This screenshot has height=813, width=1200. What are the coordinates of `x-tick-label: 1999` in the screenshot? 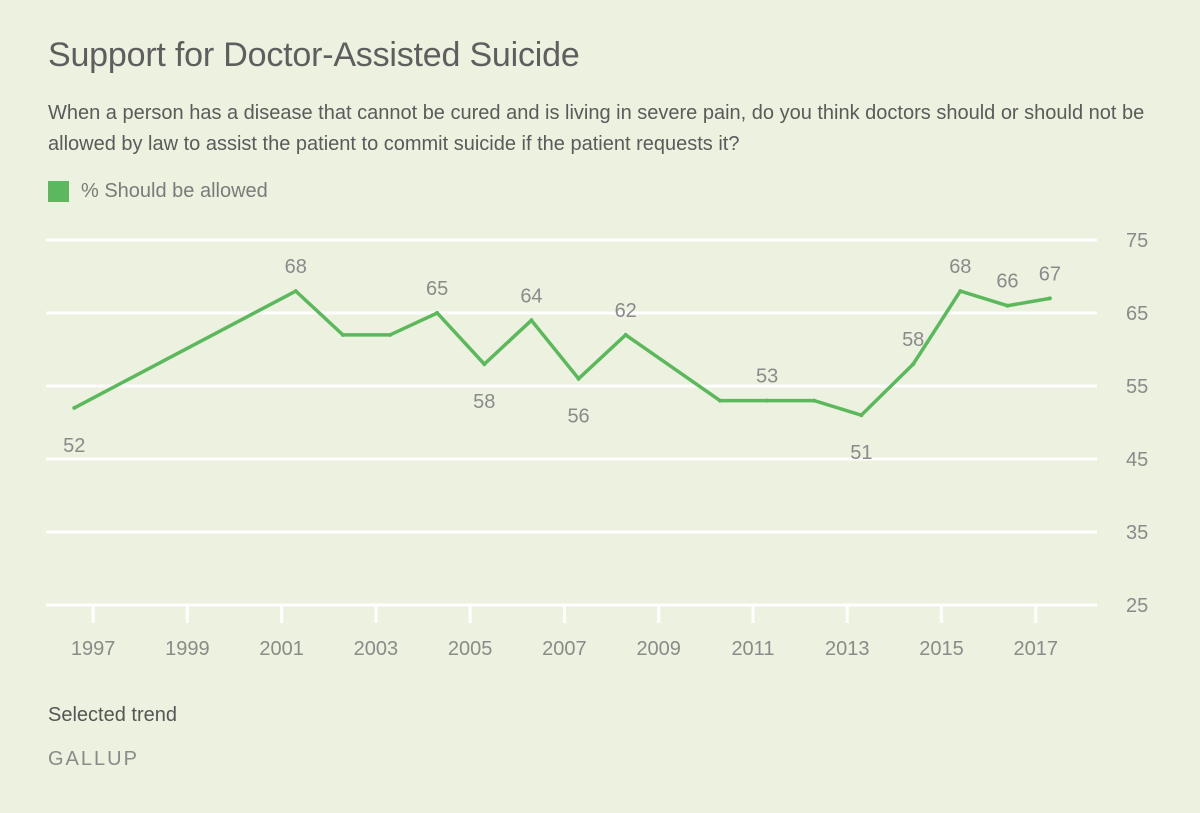 It's located at (187, 649).